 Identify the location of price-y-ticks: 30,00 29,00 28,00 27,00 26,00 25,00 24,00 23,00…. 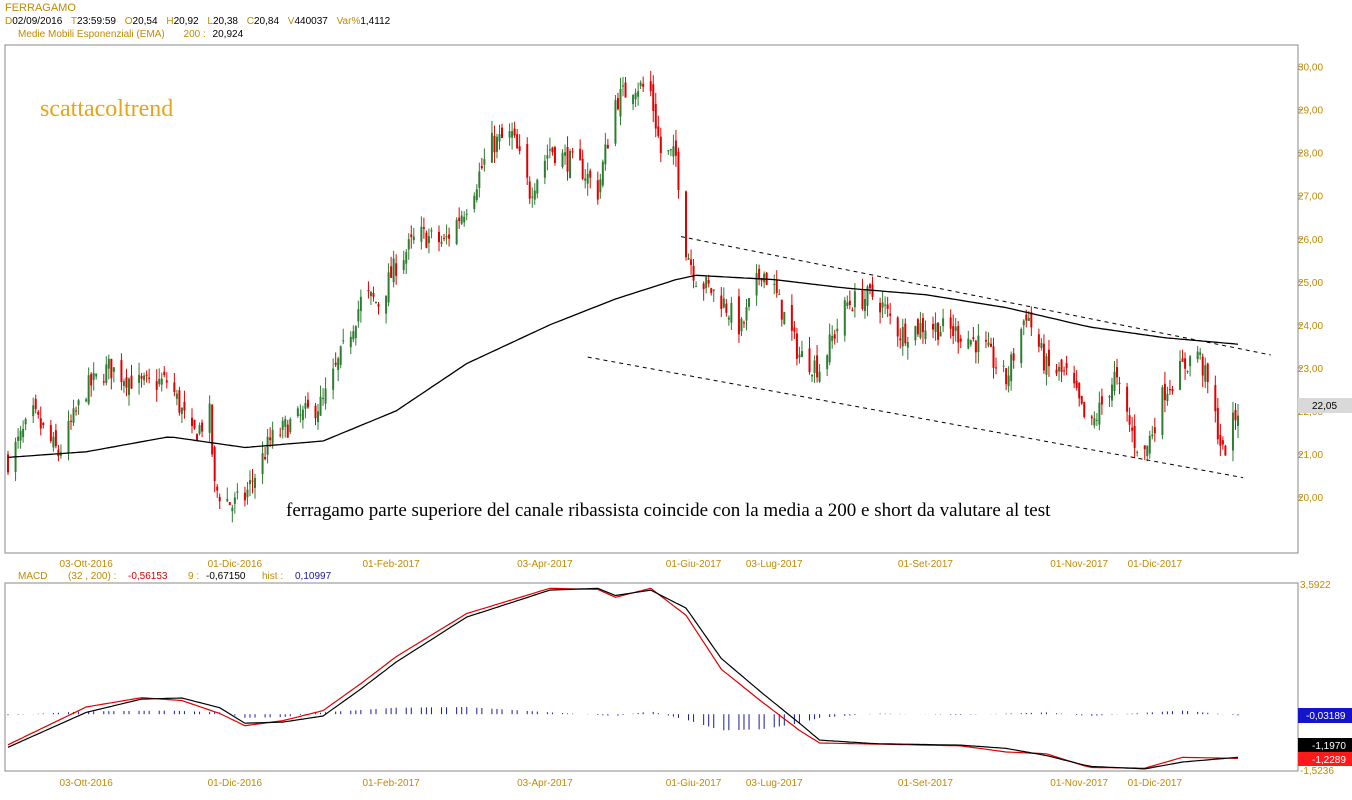
(1310, 283).